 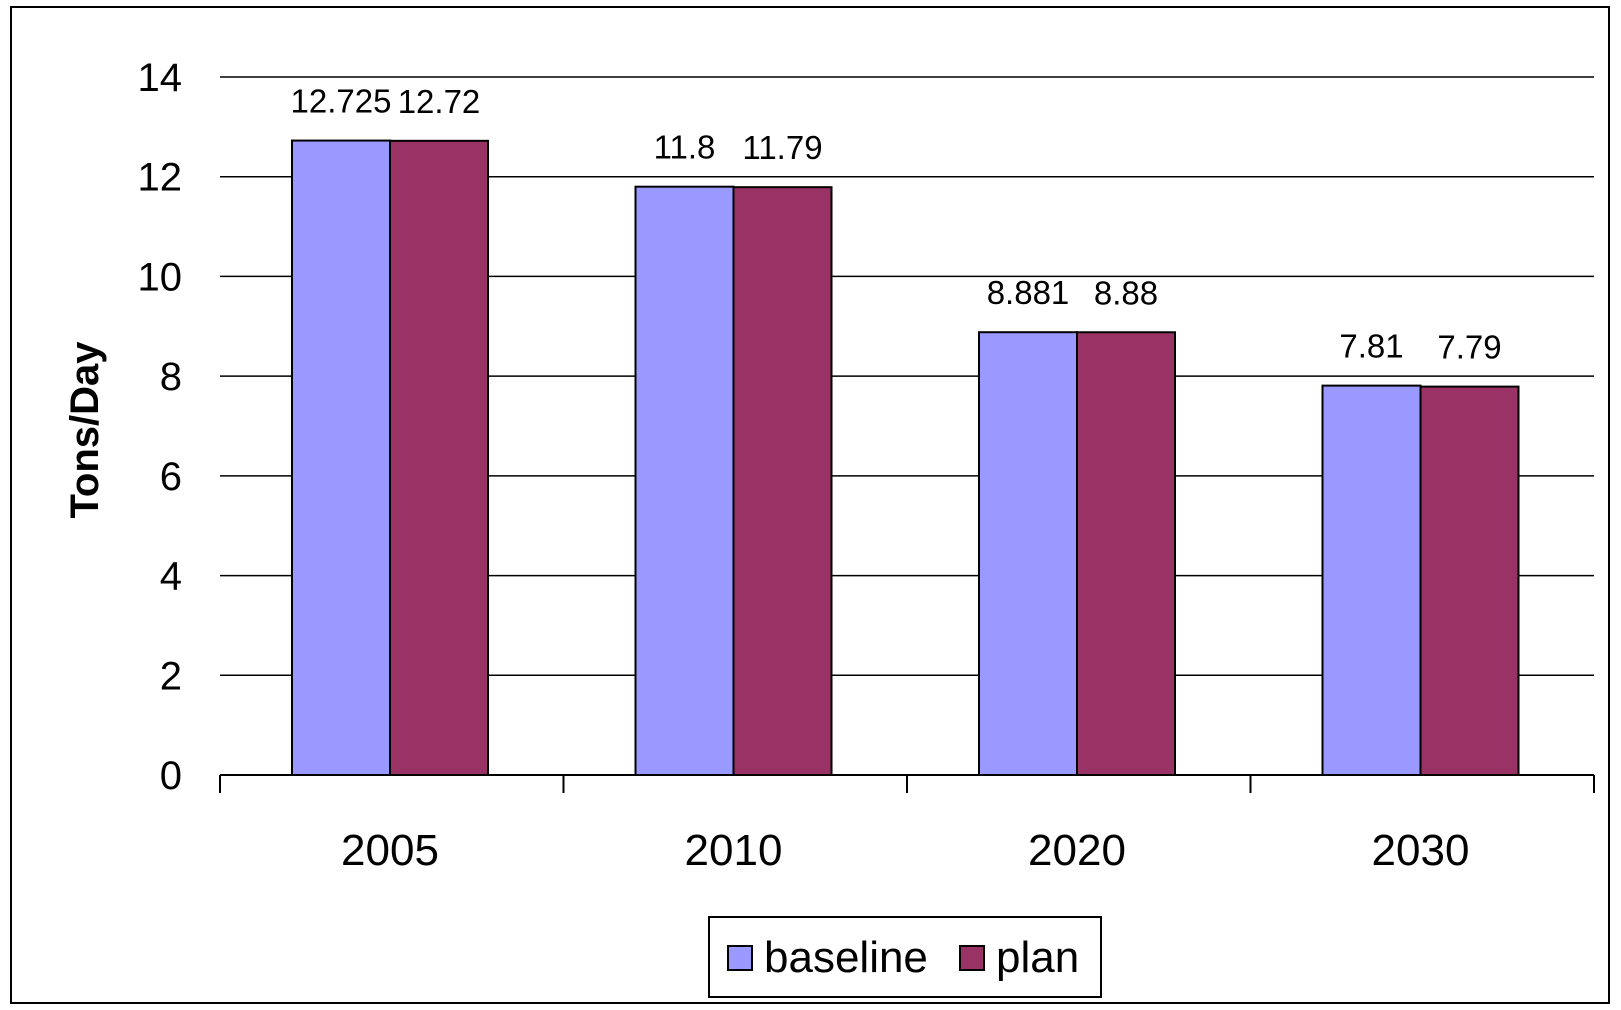 What do you see at coordinates (734, 850) in the screenshot?
I see `x-tick-label: 2010` at bounding box center [734, 850].